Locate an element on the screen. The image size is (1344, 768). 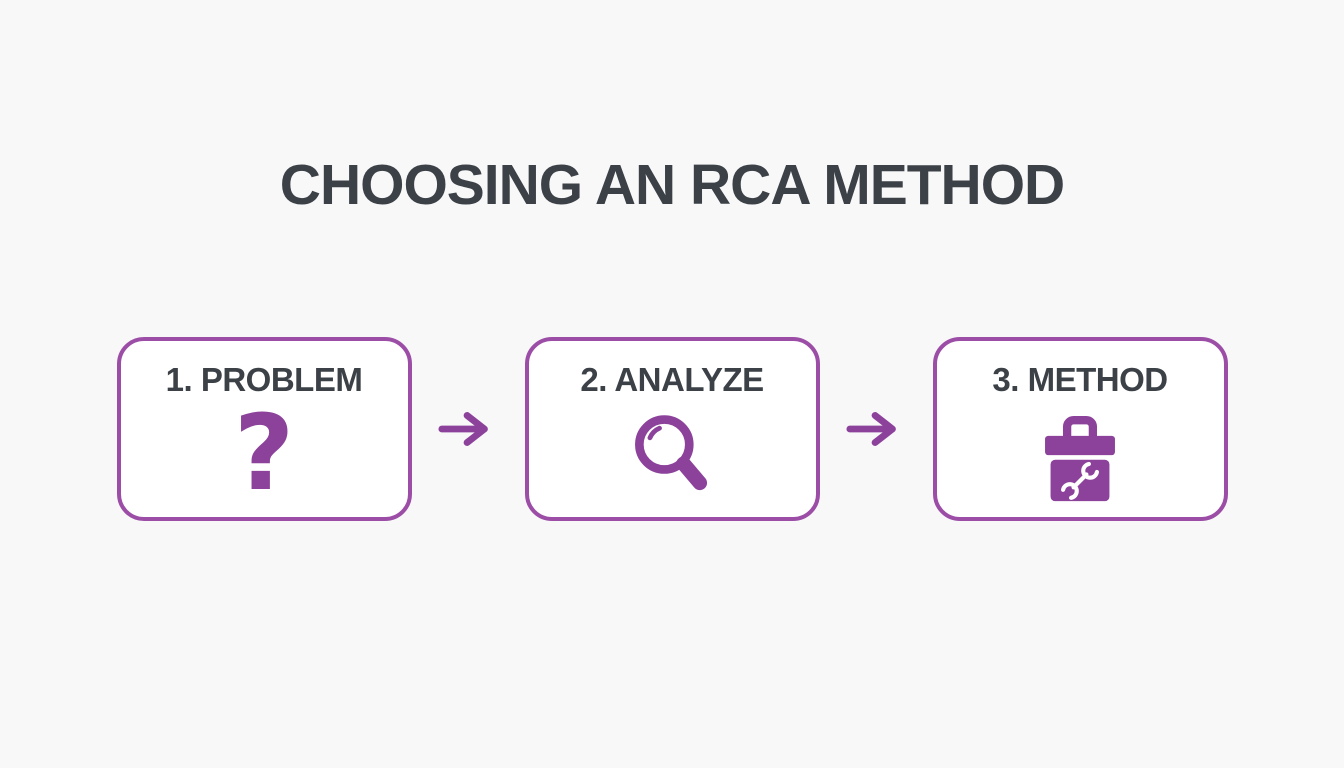
step-label: 2. ANALYZE is located at coordinates (672, 379).